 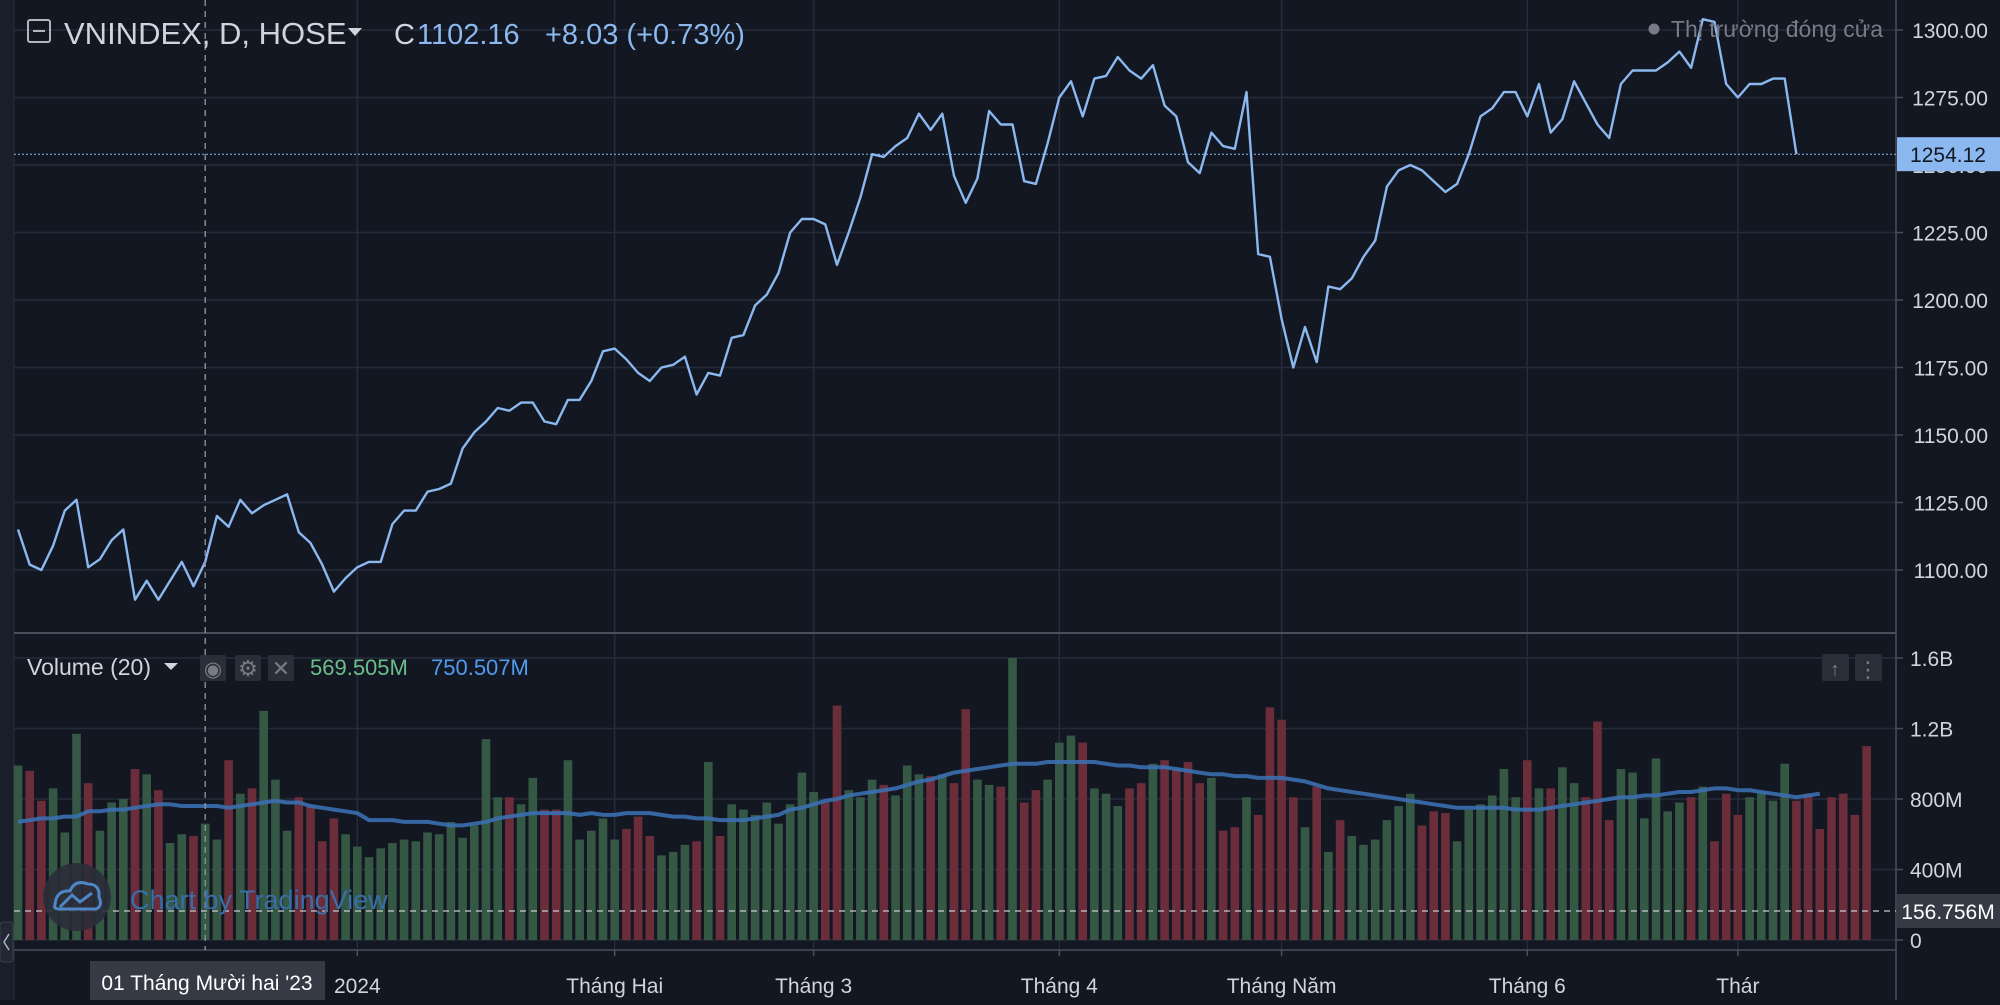 I want to click on volume-tick-label: 400M, so click(x=1936, y=871).